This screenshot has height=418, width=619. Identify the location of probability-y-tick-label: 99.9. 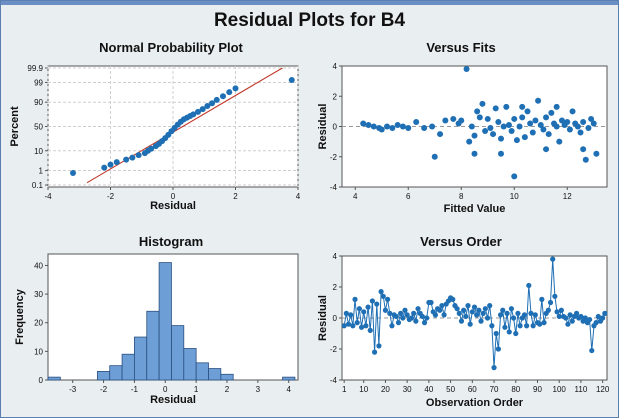
(35, 68).